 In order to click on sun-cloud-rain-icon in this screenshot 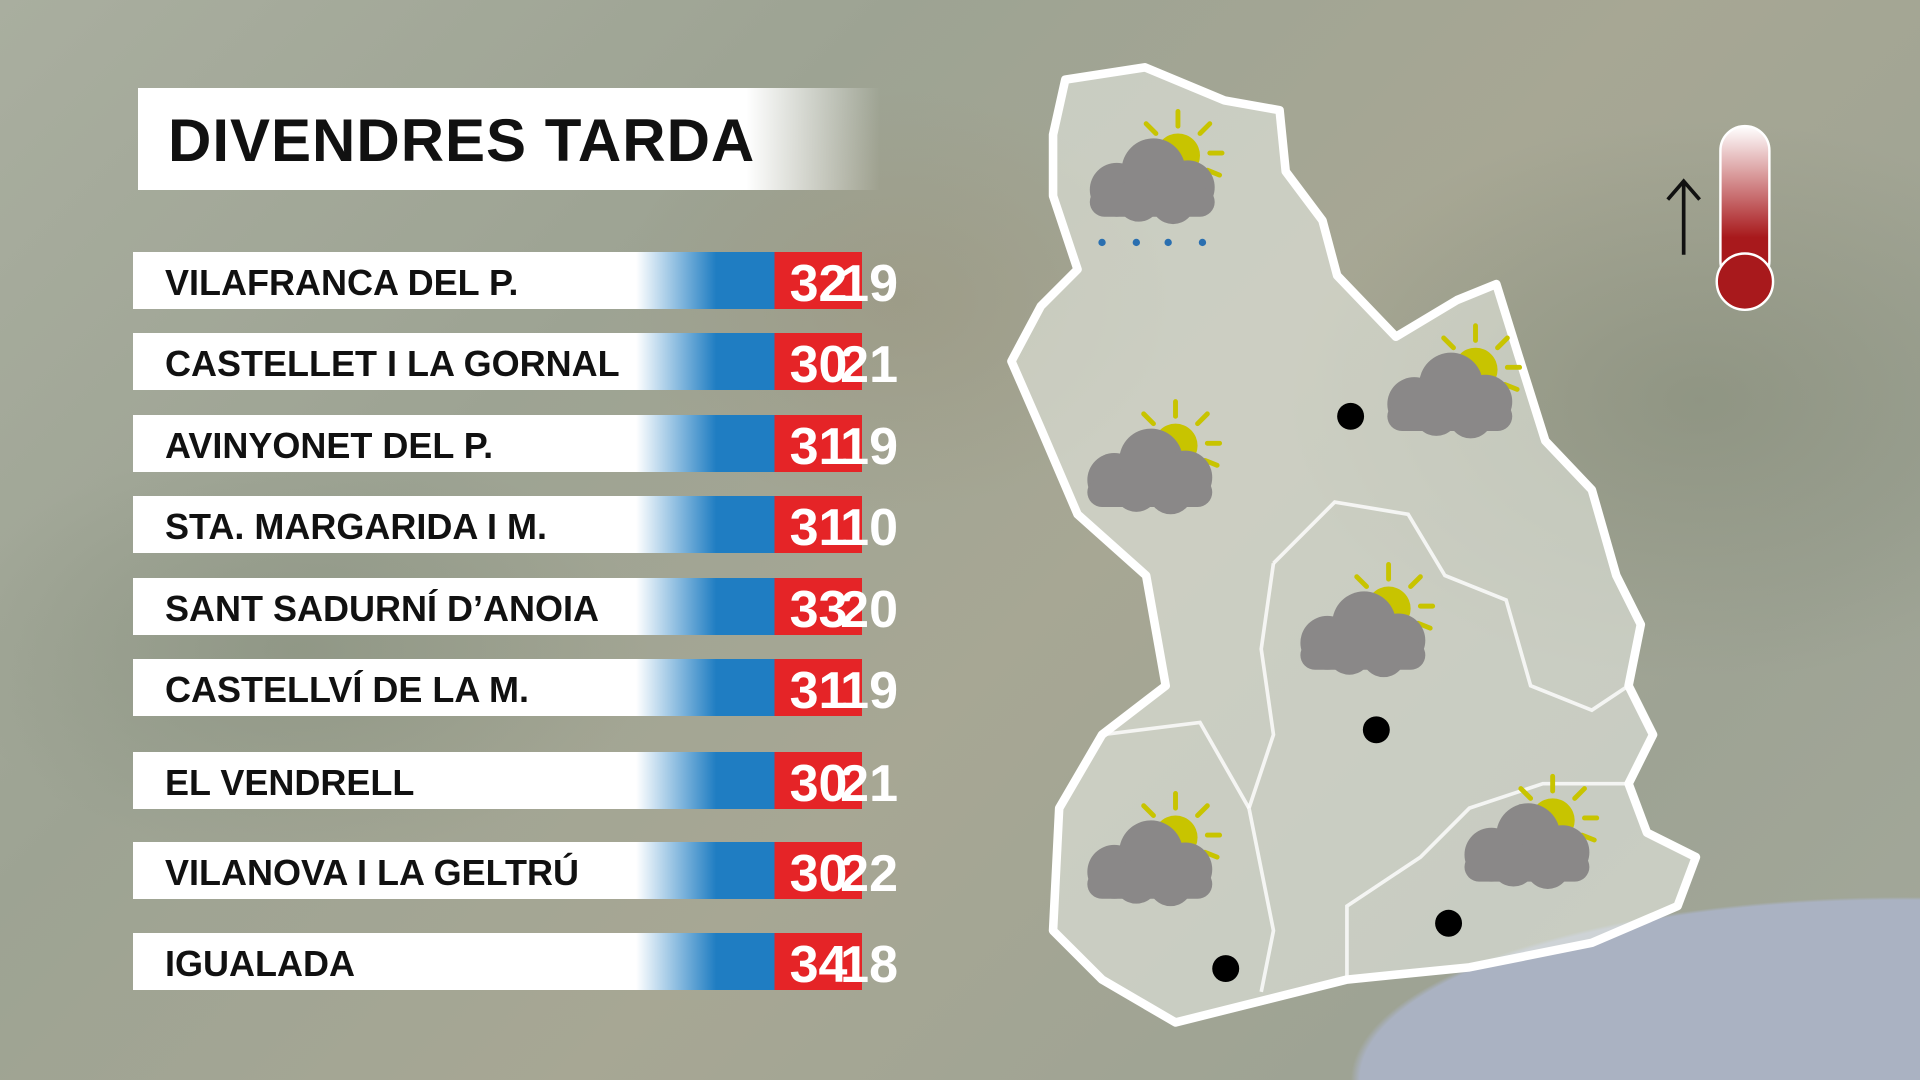, I will do `click(1156, 179)`.